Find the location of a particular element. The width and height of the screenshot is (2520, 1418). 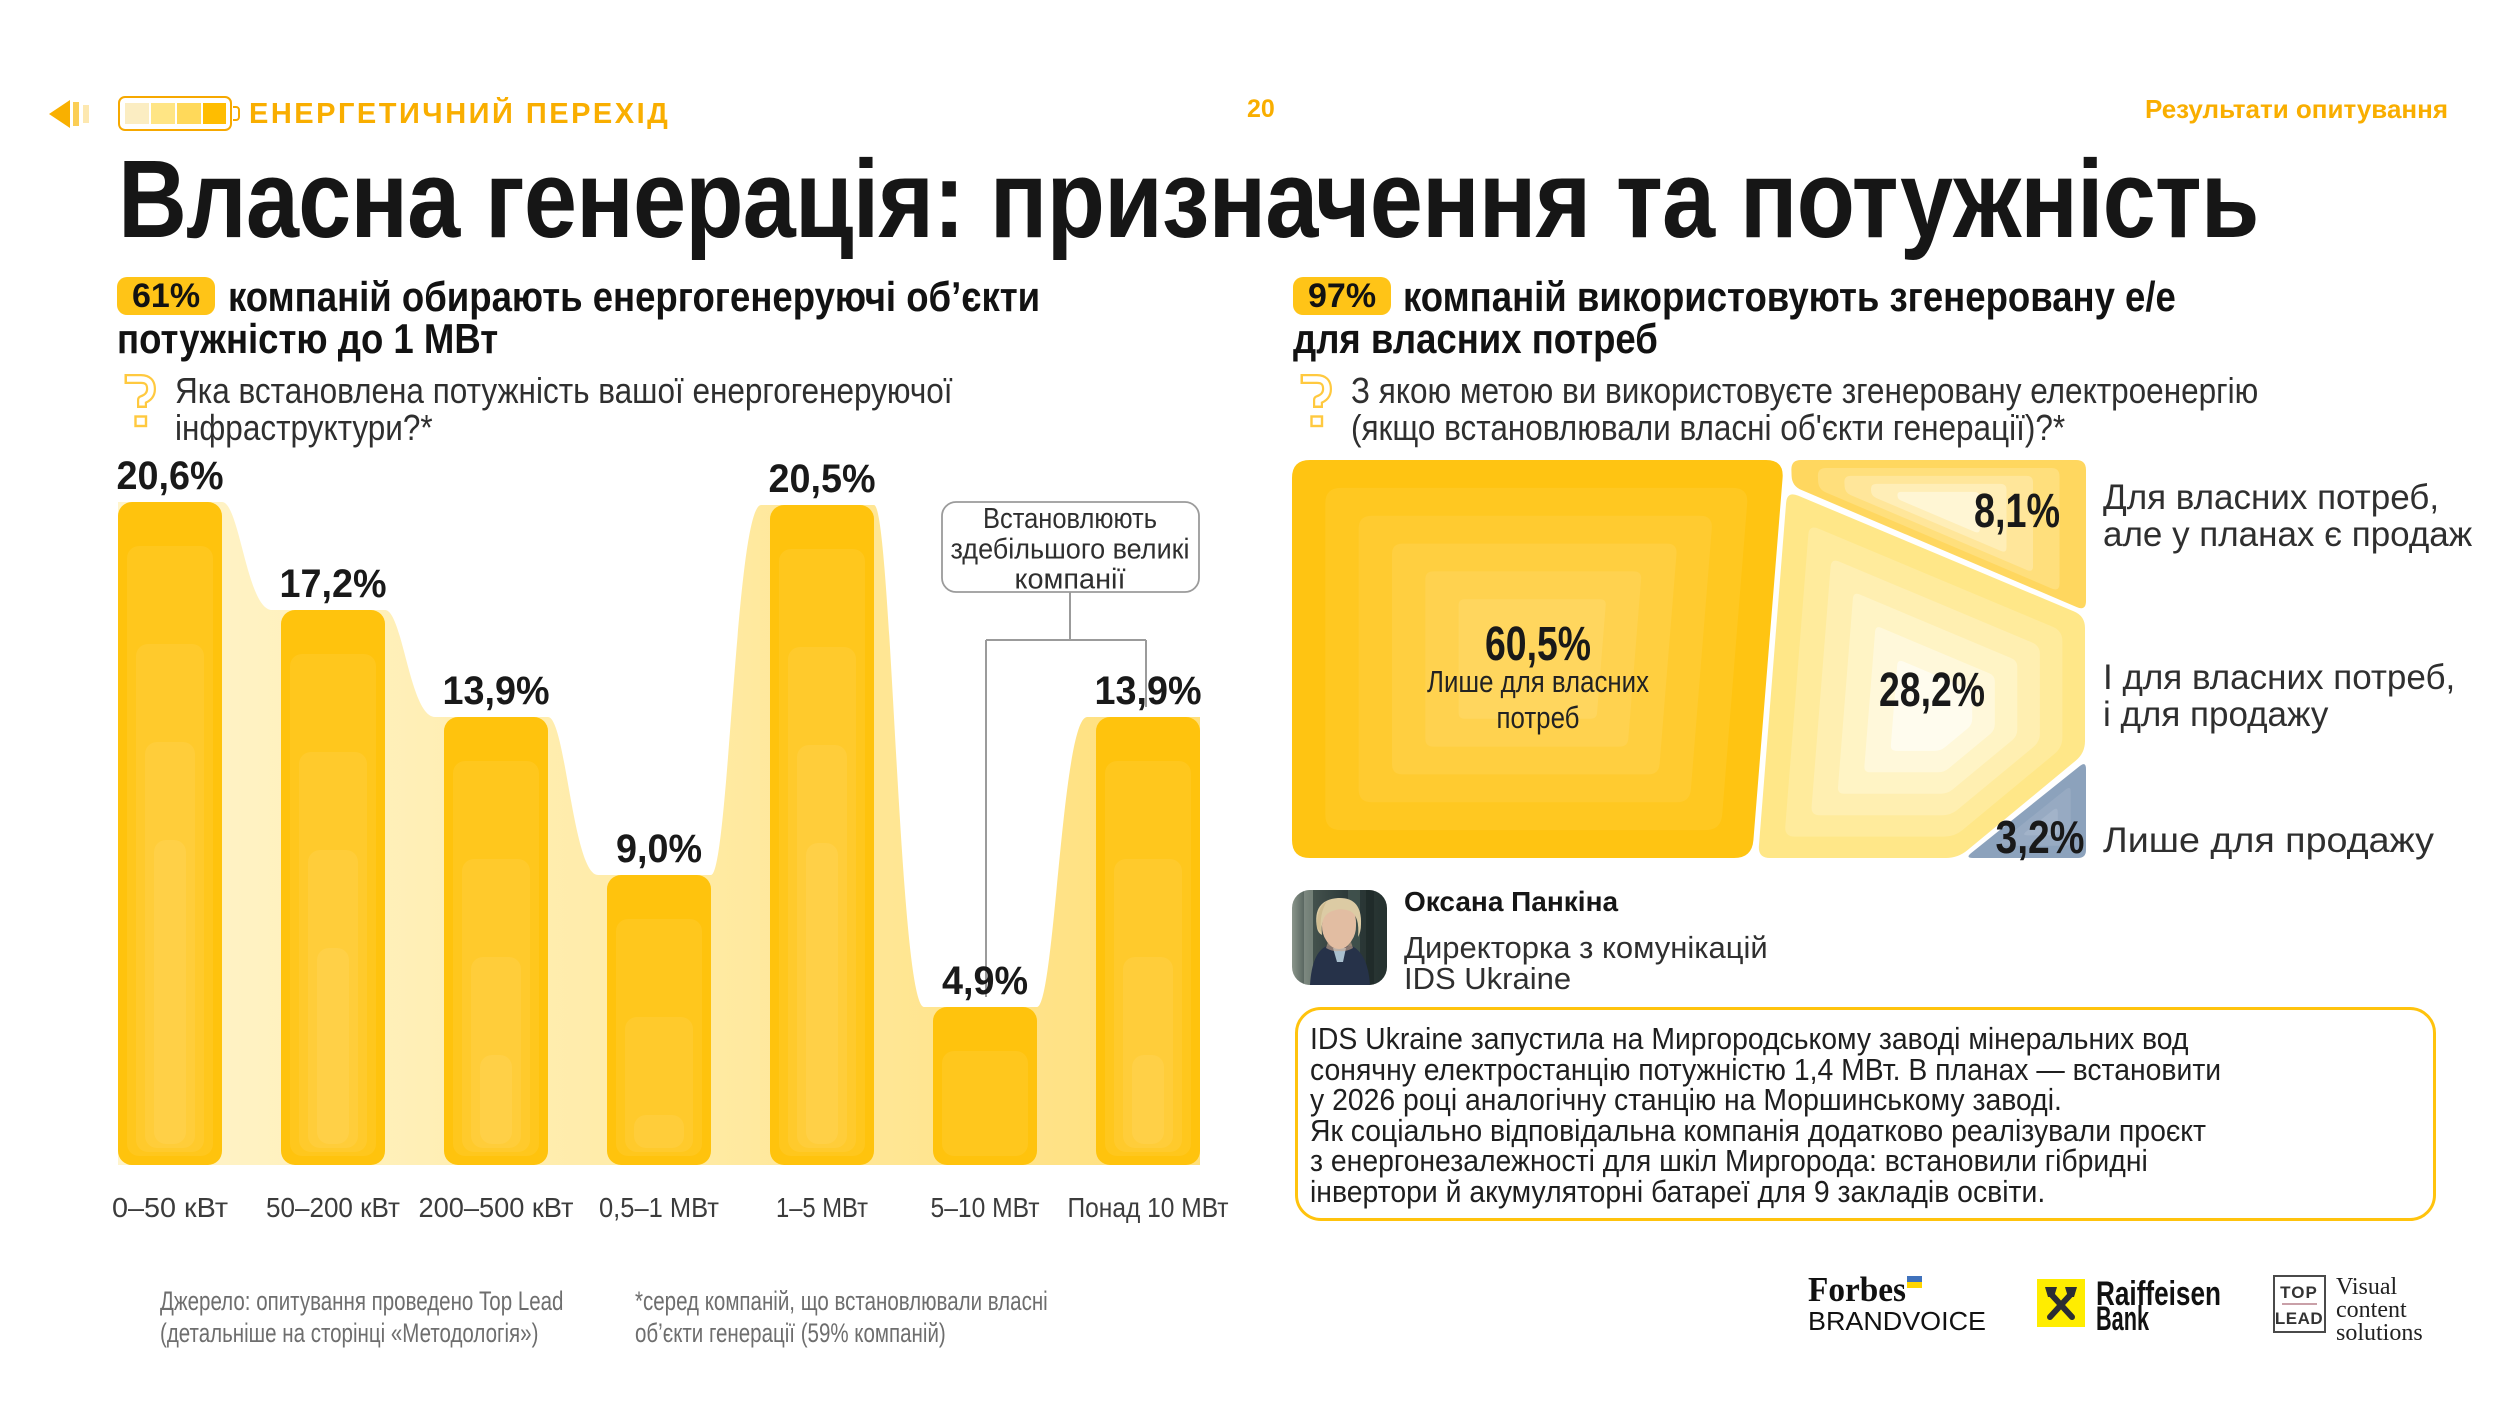

svg-text: І для власних потреб, is located at coordinates (2279, 677).